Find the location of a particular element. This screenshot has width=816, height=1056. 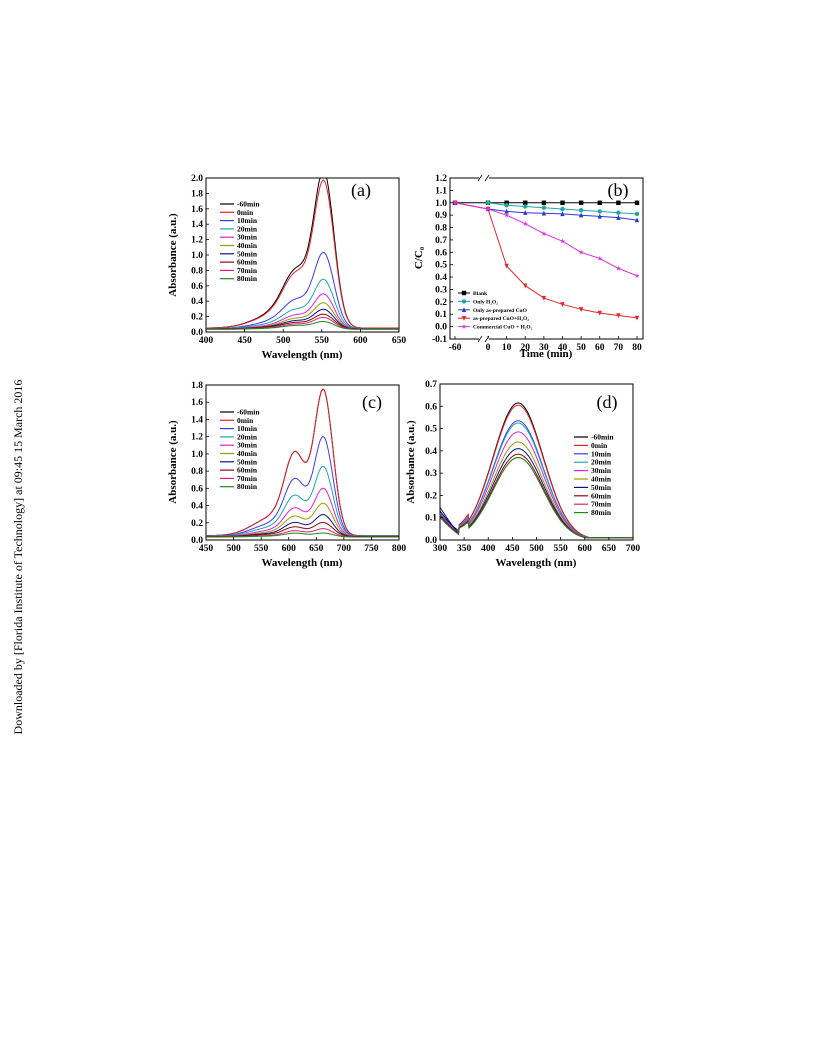

x-tick-label: 600 is located at coordinates (585, 549).